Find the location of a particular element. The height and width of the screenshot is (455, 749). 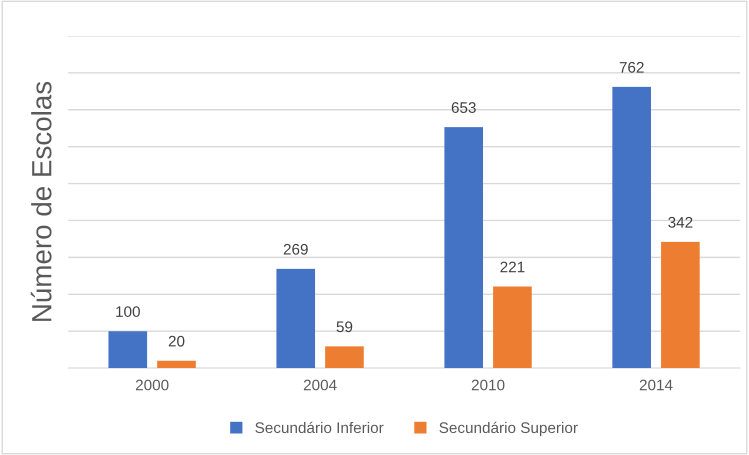

data-label: 653 is located at coordinates (464, 107).